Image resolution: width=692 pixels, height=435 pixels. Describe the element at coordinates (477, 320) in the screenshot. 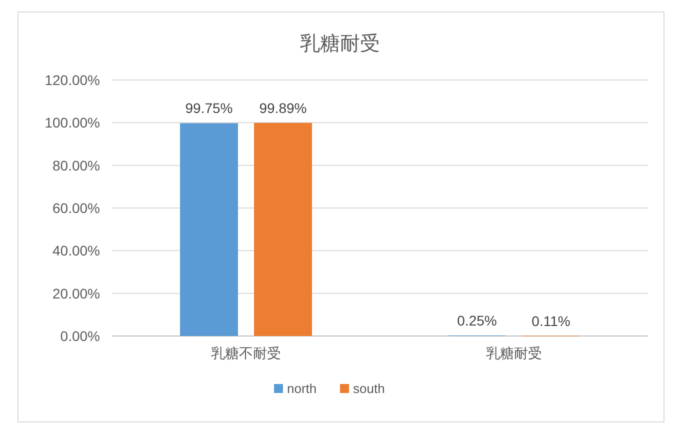

I see `data-label: 0.25%` at that location.